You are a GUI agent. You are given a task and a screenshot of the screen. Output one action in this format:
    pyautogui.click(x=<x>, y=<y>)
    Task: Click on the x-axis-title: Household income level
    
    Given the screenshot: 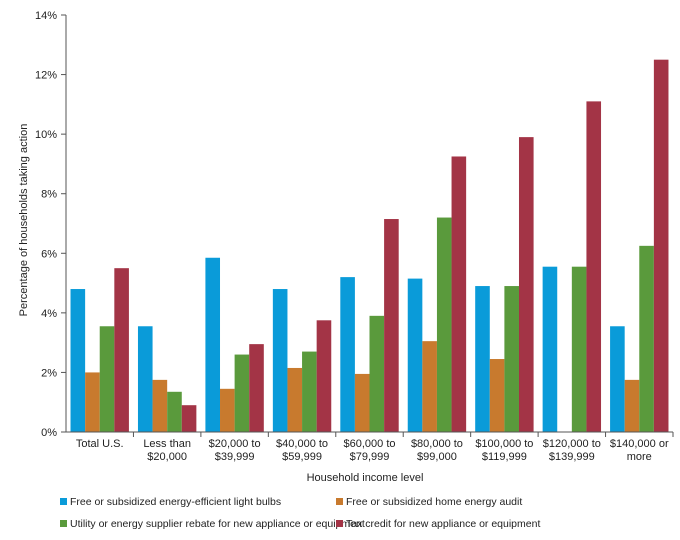 What is the action you would take?
    pyautogui.click(x=365, y=478)
    